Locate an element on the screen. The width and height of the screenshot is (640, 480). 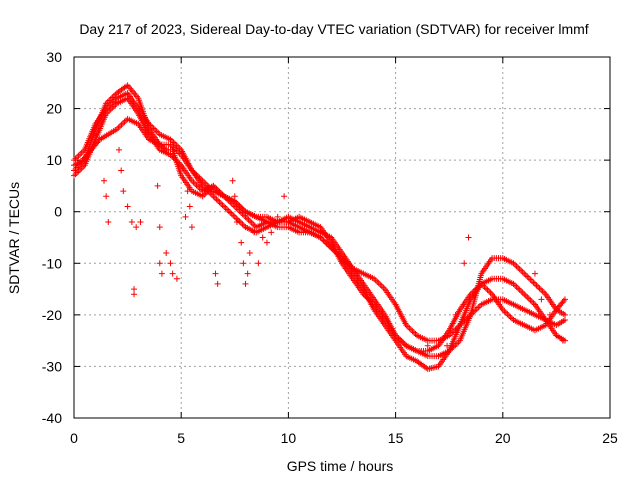
x-tick-label: 0 is located at coordinates (74, 438).